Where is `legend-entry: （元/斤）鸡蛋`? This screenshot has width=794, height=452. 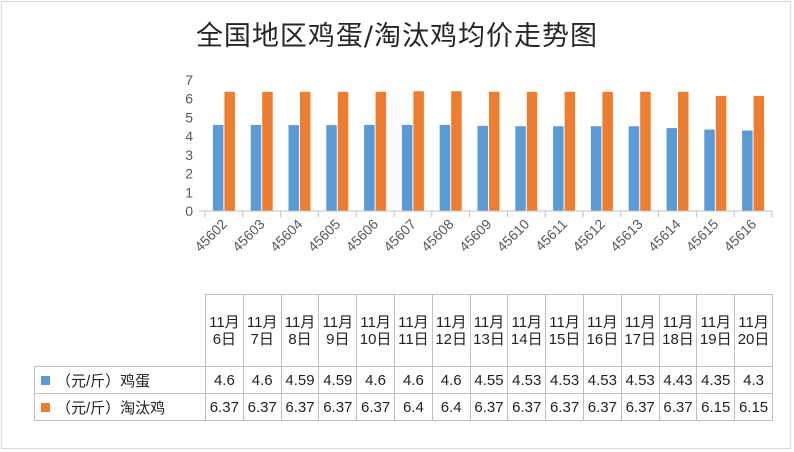
legend-entry: （元/斤）鸡蛋 is located at coordinates (120, 380).